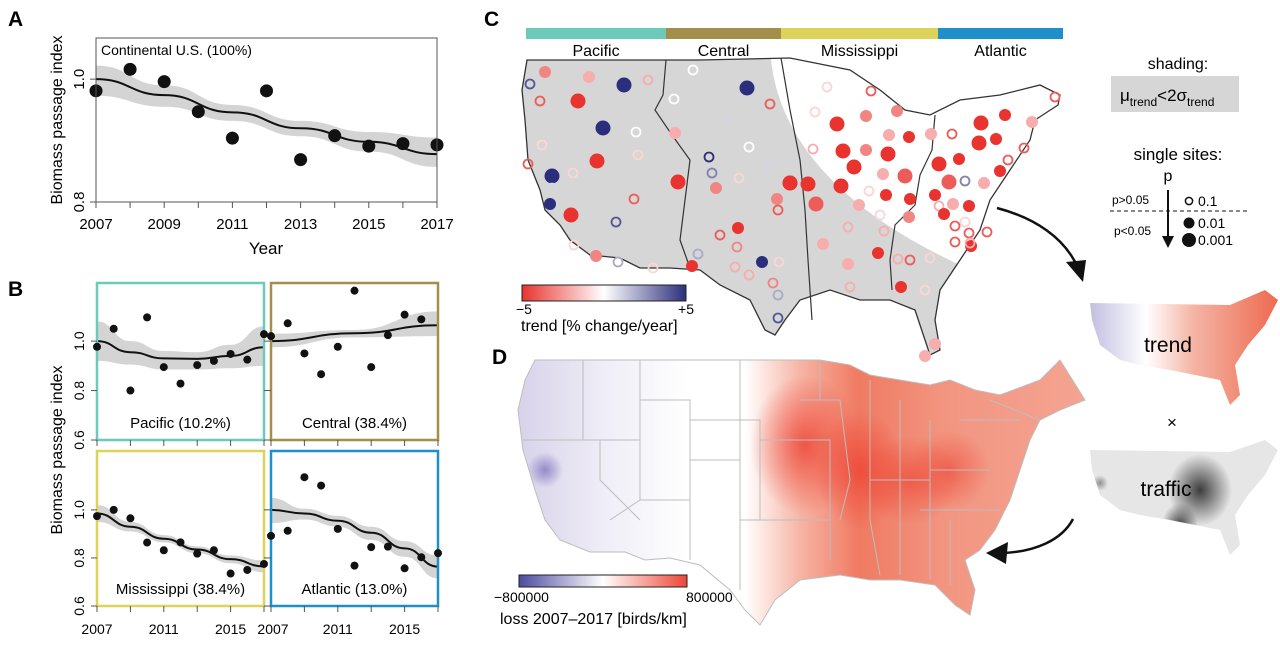  I want to click on shading-formula: μtrend<2σtrend, so click(1167, 97).